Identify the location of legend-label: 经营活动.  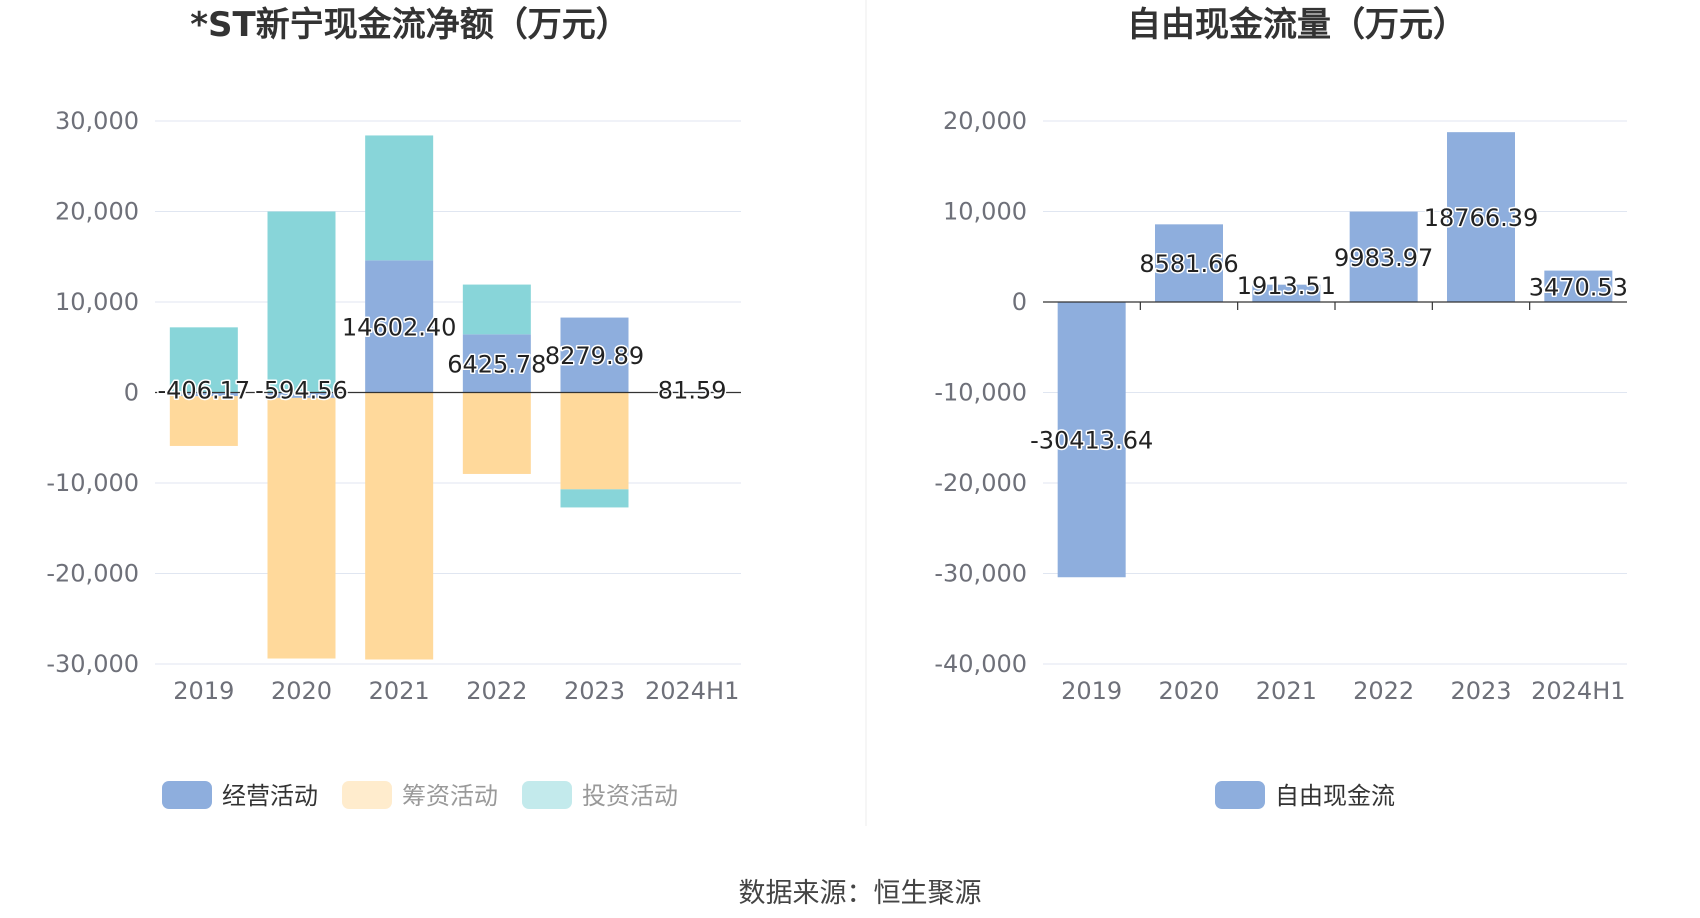
(270, 796).